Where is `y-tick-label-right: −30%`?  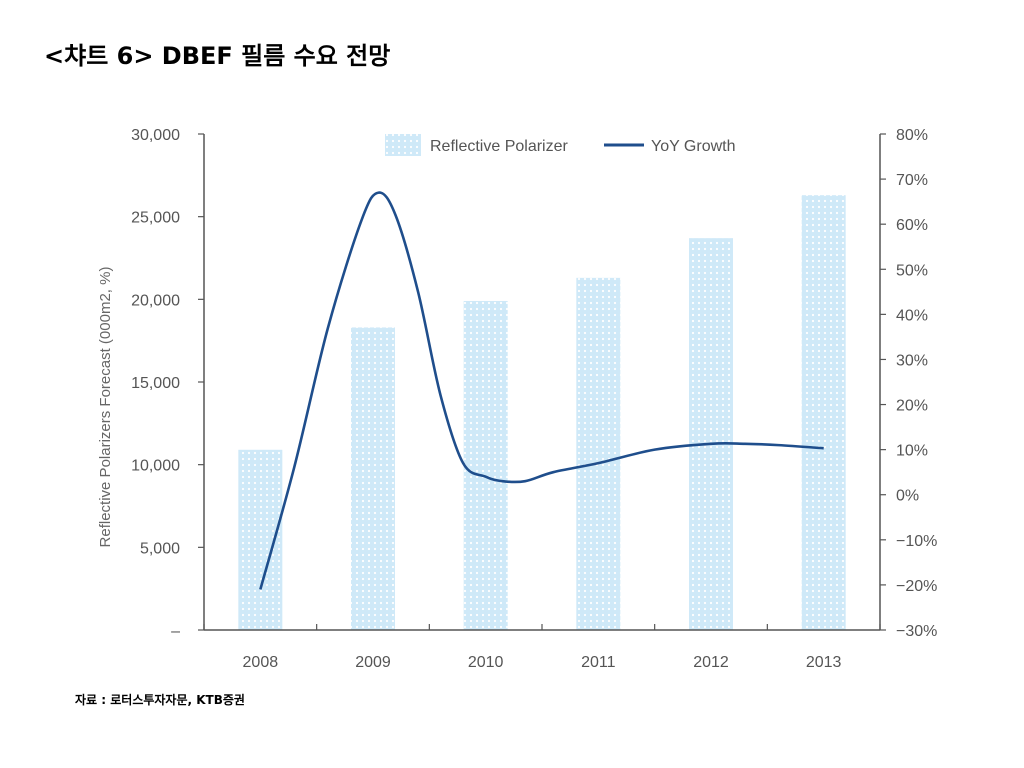 y-tick-label-right: −30% is located at coordinates (916, 631).